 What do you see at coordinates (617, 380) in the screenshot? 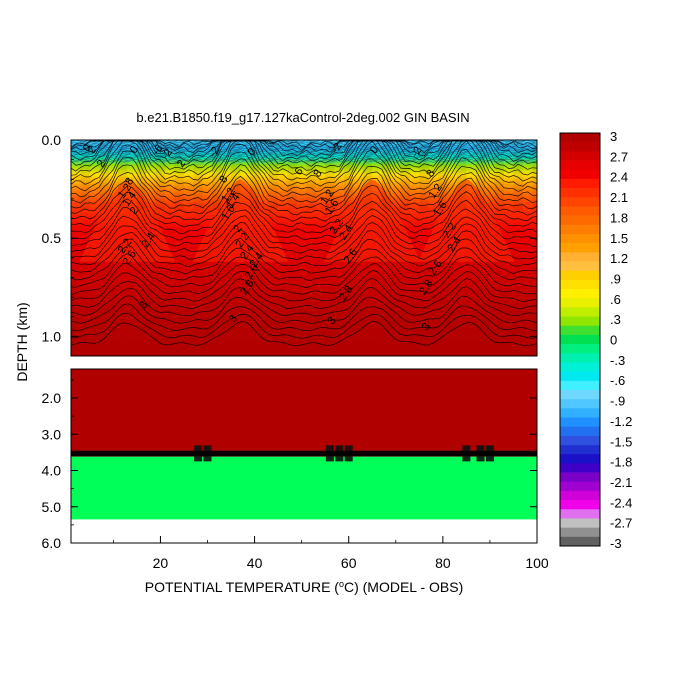
I see `colorbar-label: -.6` at bounding box center [617, 380].